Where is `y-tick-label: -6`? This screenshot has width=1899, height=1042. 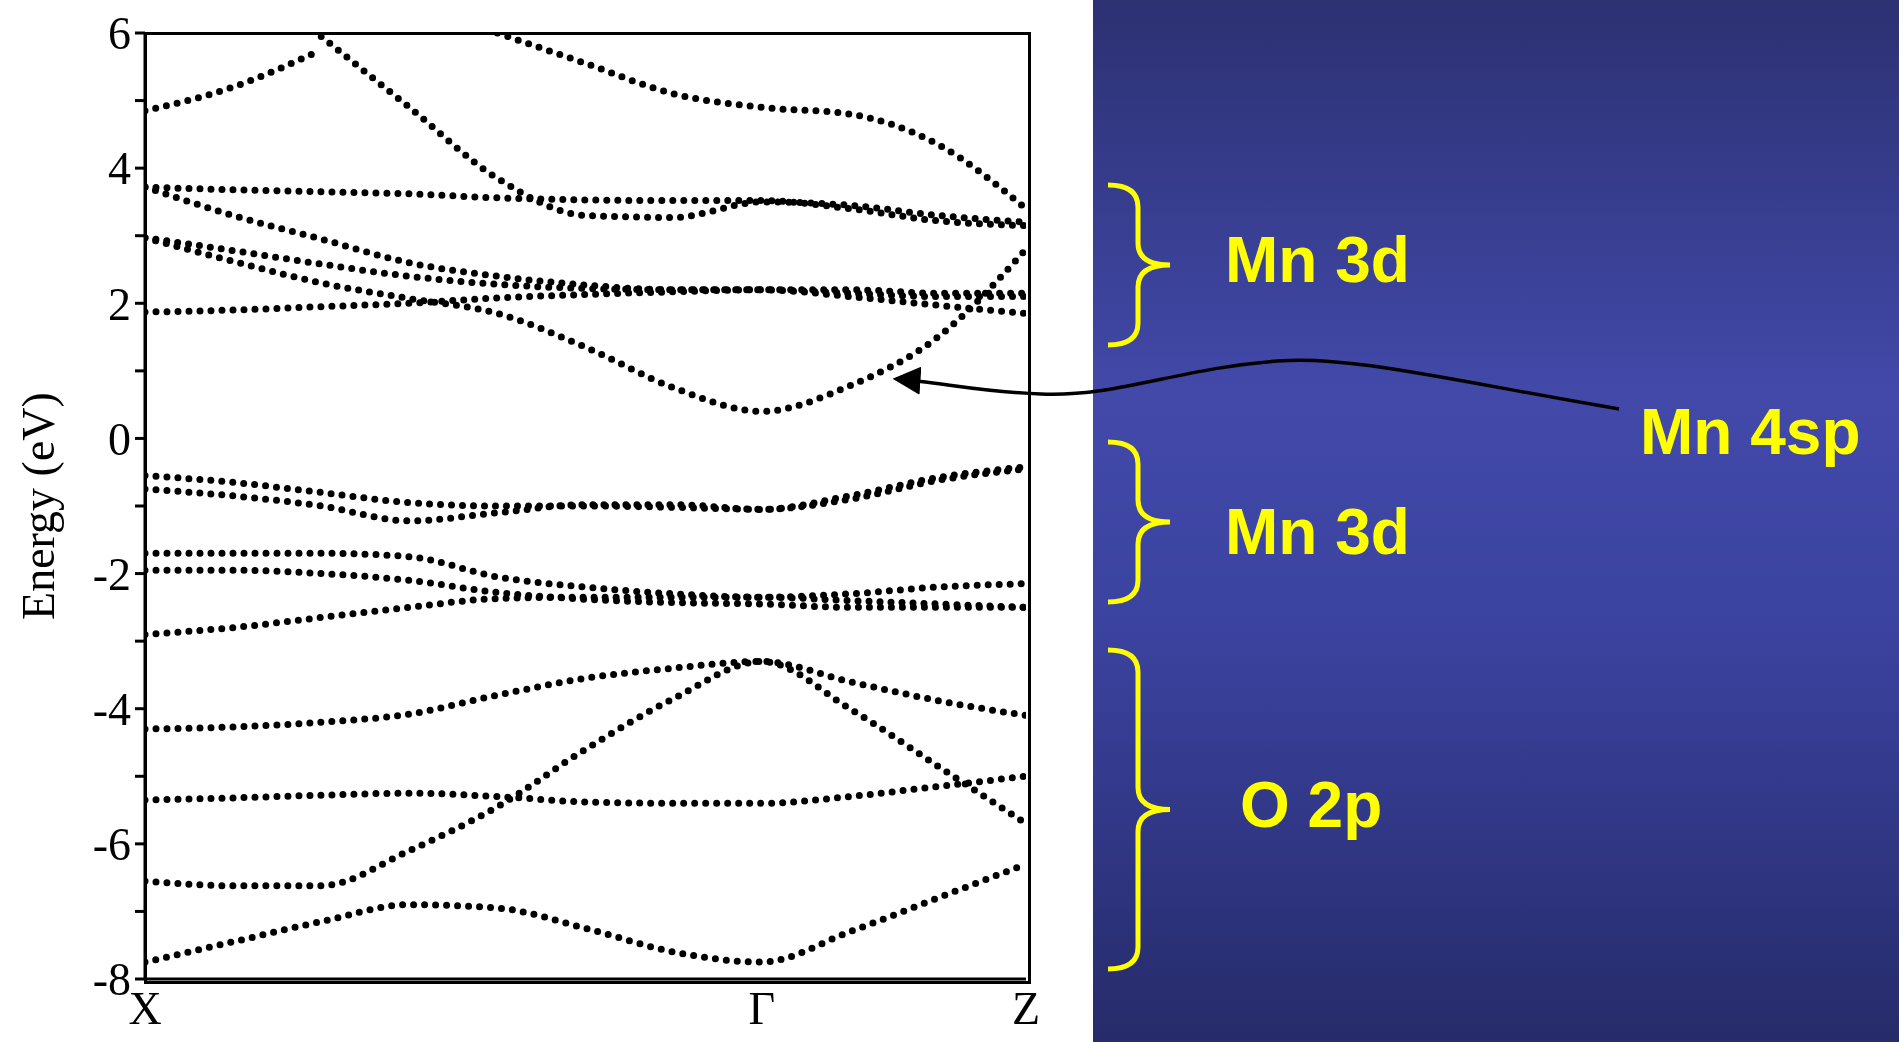 y-tick-label: -6 is located at coordinates (111, 845).